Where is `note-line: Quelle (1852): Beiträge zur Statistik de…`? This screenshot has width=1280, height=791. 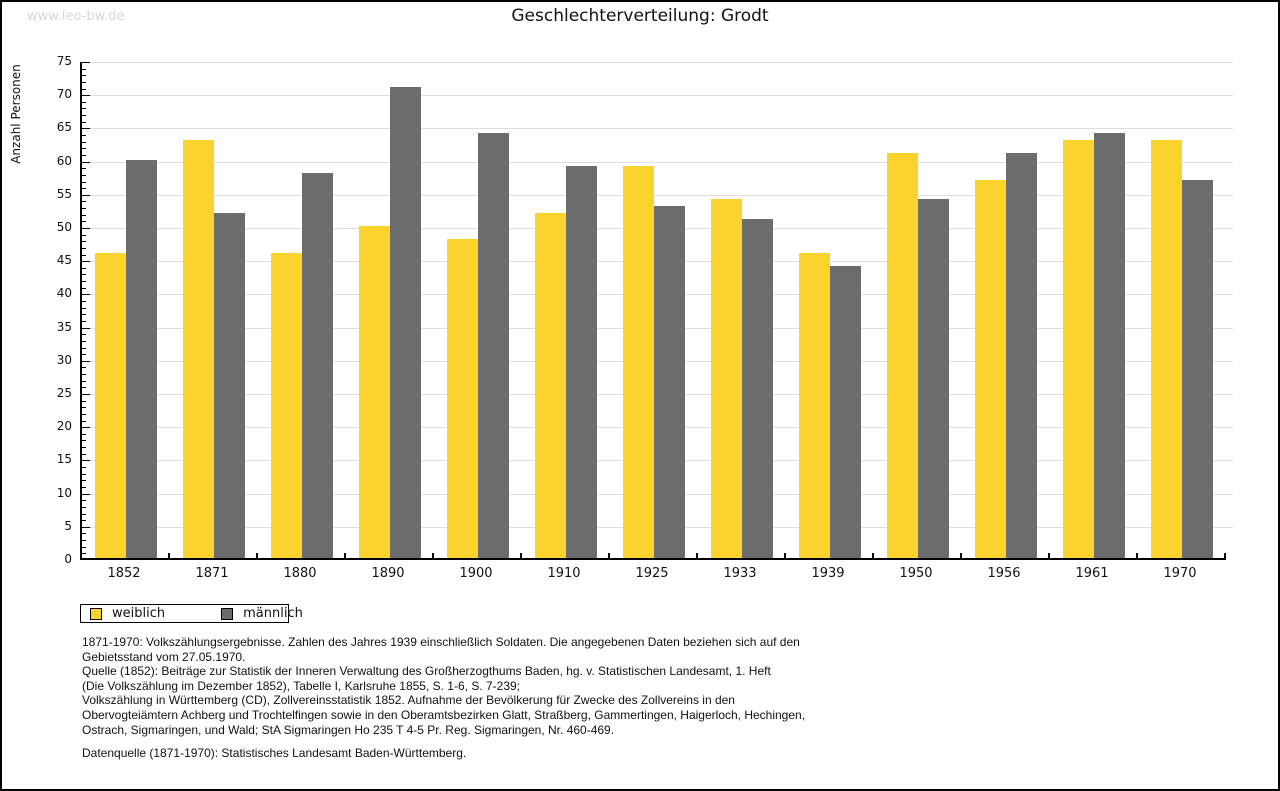 note-line: Quelle (1852): Beiträge zur Statistik de… is located at coordinates (426, 671).